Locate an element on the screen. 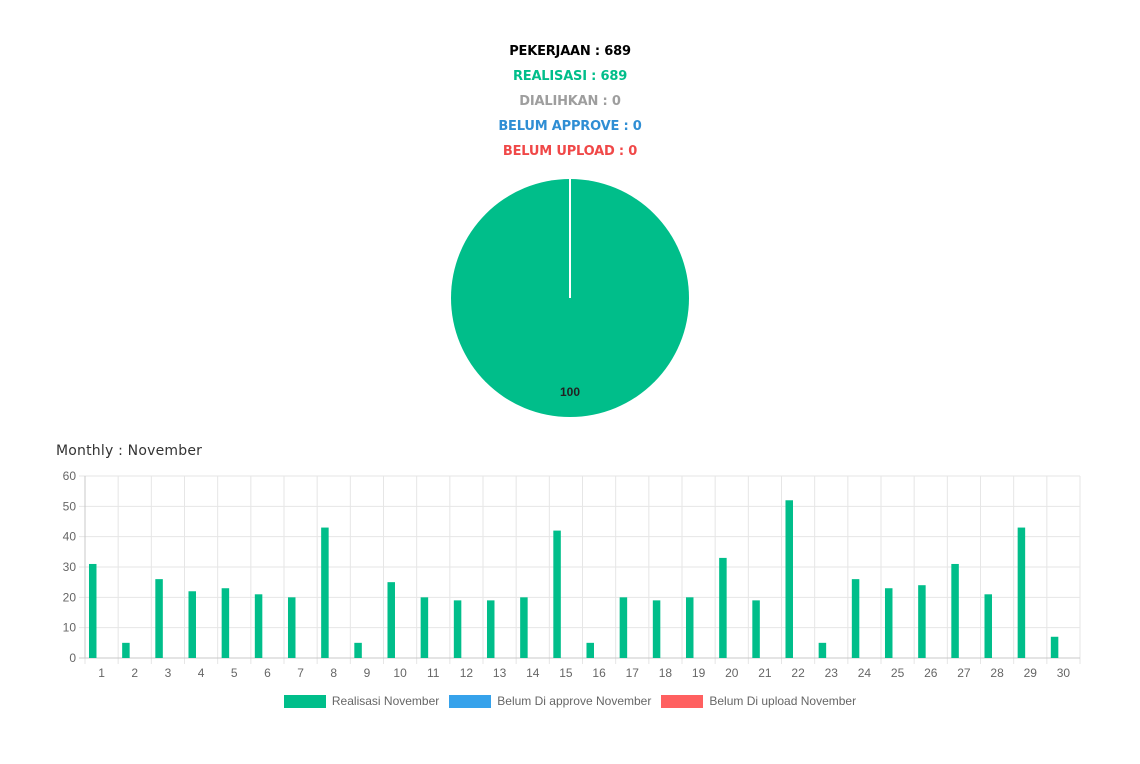  realisasi-total: REALISASI : 689 is located at coordinates (570, 76).